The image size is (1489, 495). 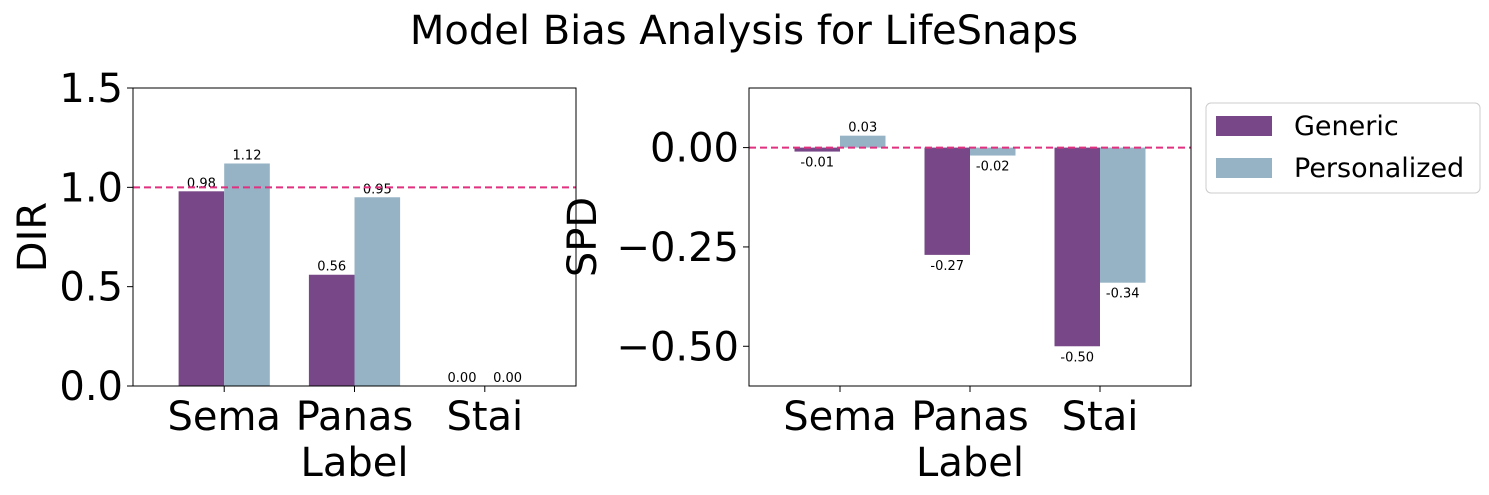 What do you see at coordinates (1244, 126) in the screenshot?
I see `legend-swatch-generic` at bounding box center [1244, 126].